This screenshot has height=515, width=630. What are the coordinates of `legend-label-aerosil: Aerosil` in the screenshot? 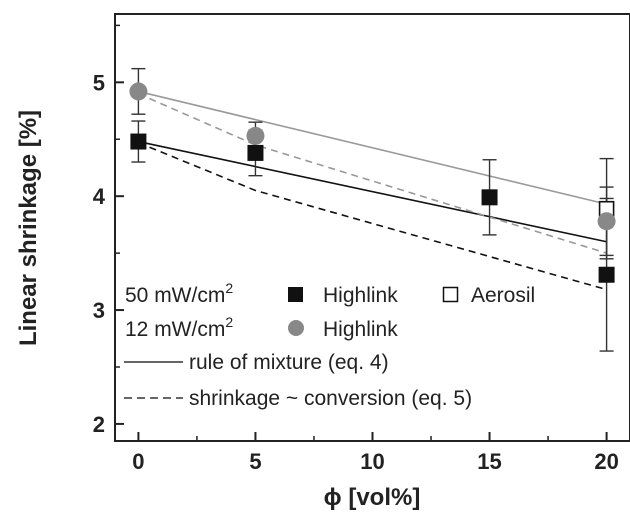 It's located at (503, 295).